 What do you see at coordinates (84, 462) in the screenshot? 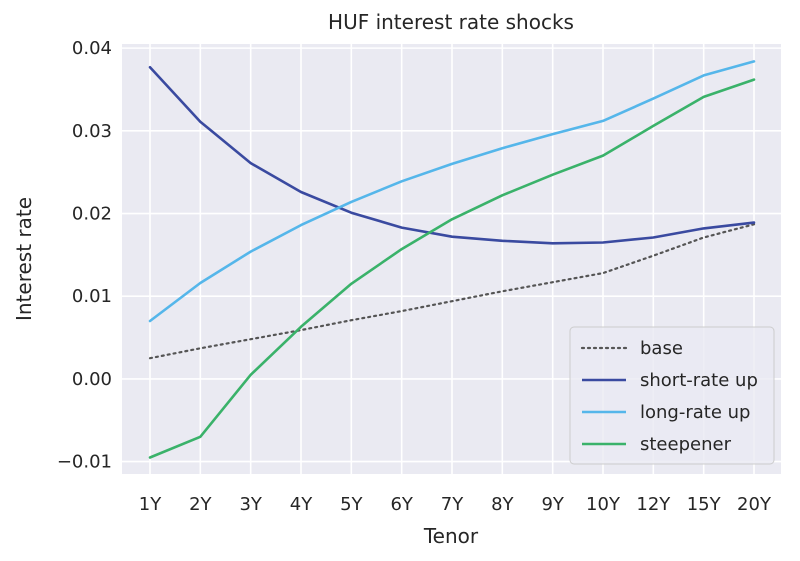
I see `y-tick-label: −0.01` at bounding box center [84, 462].